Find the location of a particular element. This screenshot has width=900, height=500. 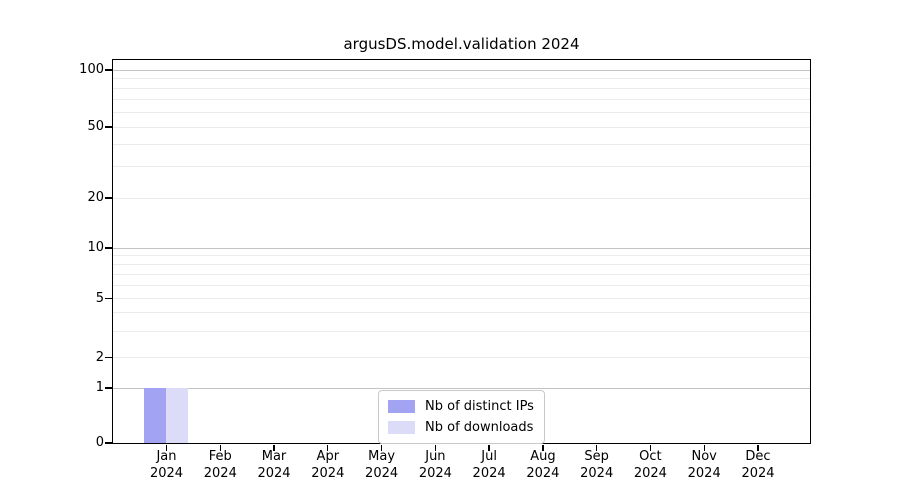

x-tick-label-feb: Feb 2024 is located at coordinates (220, 465).